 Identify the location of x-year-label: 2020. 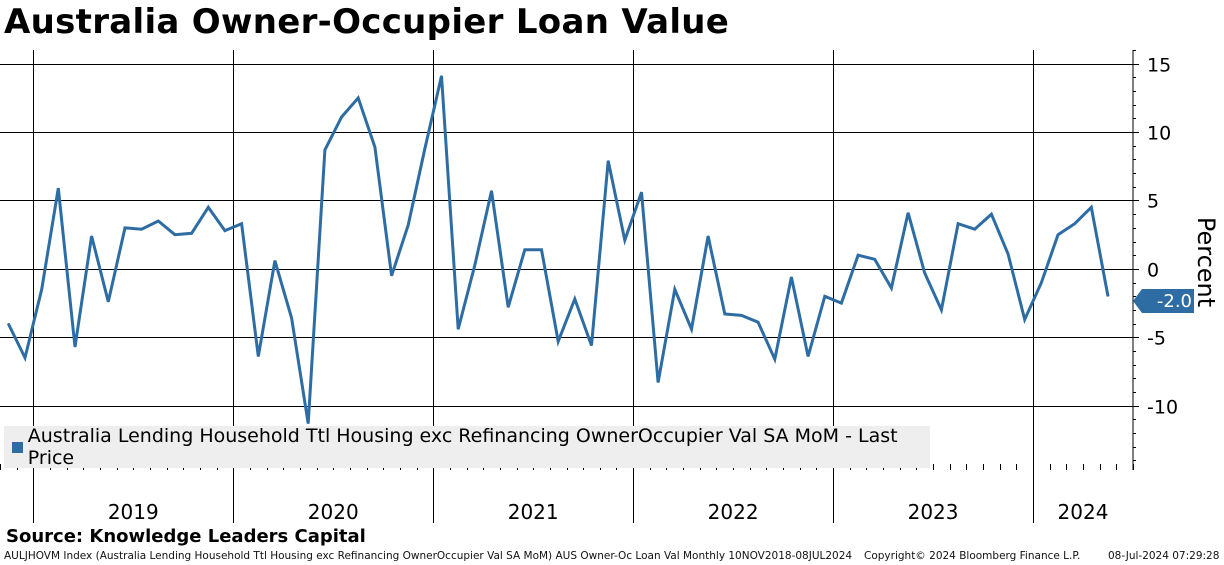
(333, 512).